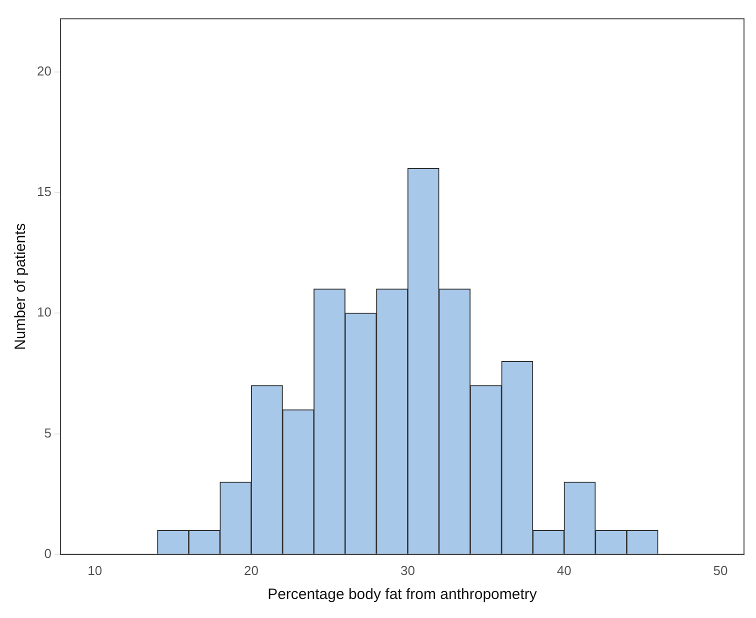 Image resolution: width=756 pixels, height=618 pixels. What do you see at coordinates (251, 570) in the screenshot?
I see `x-tick-label: 20` at bounding box center [251, 570].